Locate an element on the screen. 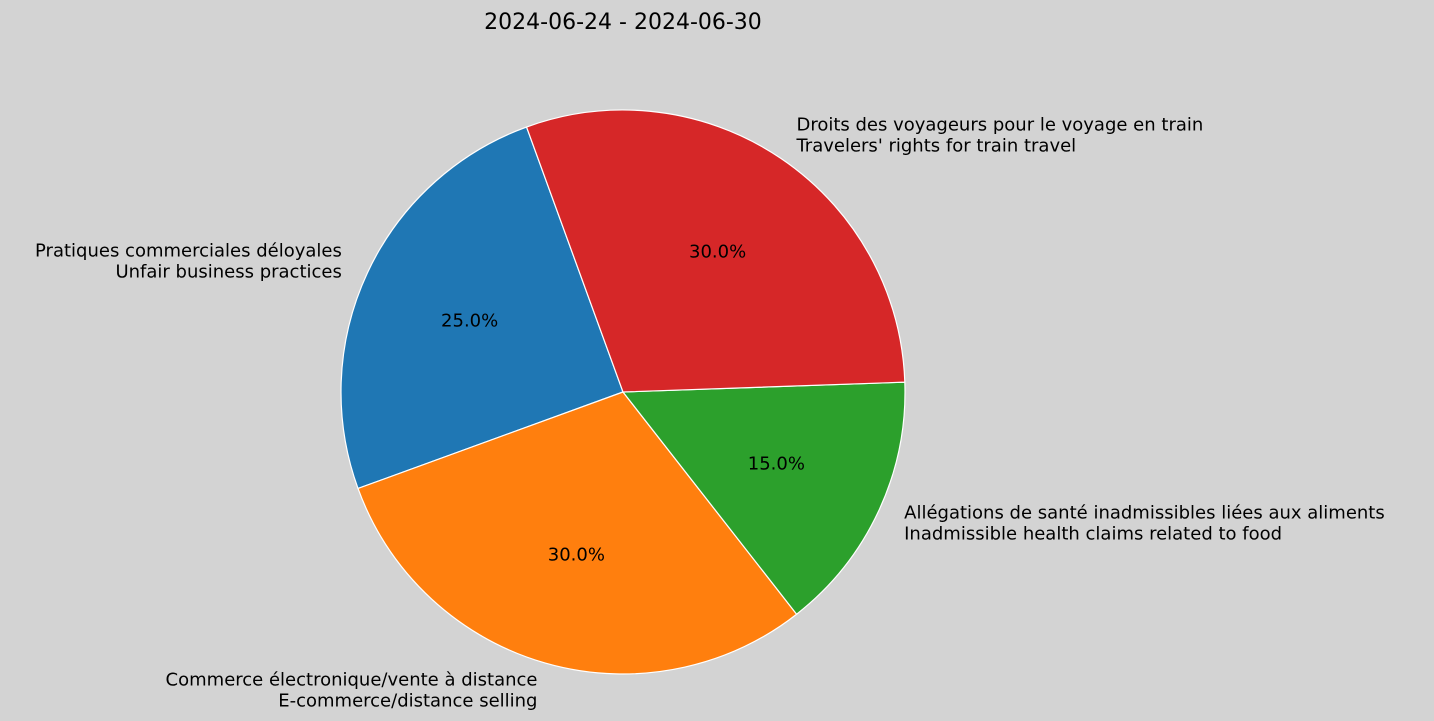  slice-label-line: Pratiques commerciales déloyales is located at coordinates (188, 250).